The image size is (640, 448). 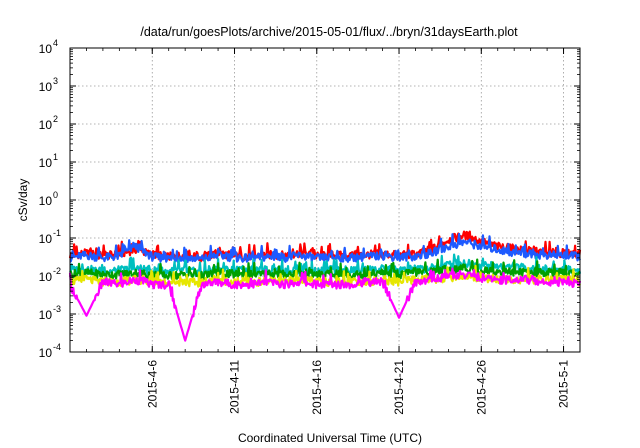 What do you see at coordinates (23, 200) in the screenshot?
I see `y-axis-label: cSv/day` at bounding box center [23, 200].